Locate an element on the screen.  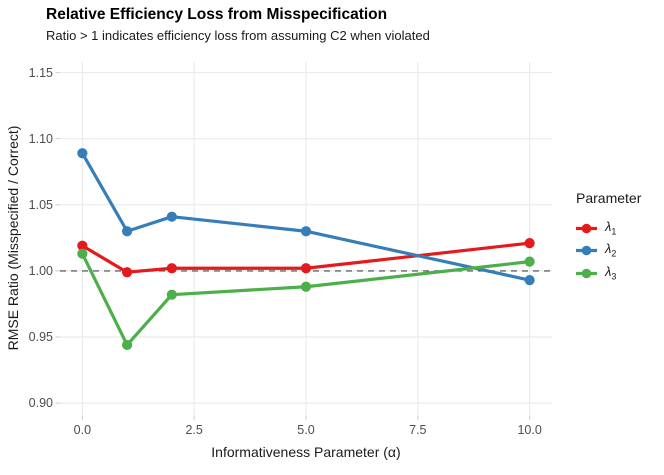
legend: Parameter λ1 λ2 λ3 is located at coordinates (608, 237).